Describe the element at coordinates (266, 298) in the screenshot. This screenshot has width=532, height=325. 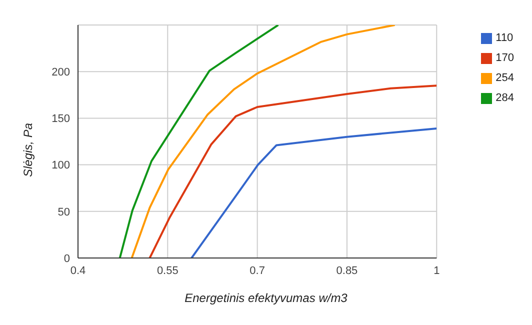
I see `x-axis-title: Energetinis efektyvumas w/m3` at that location.